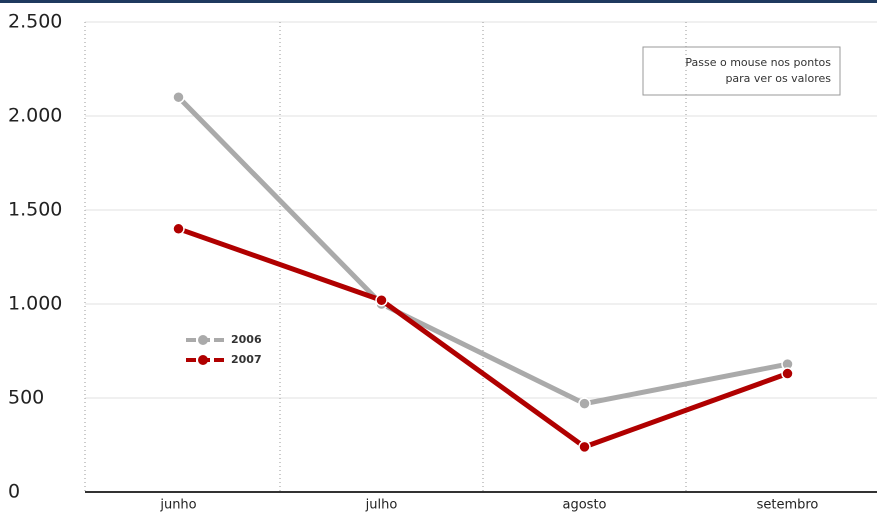 The height and width of the screenshot is (515, 877). I want to click on x-tick-label: agosto, so click(585, 505).